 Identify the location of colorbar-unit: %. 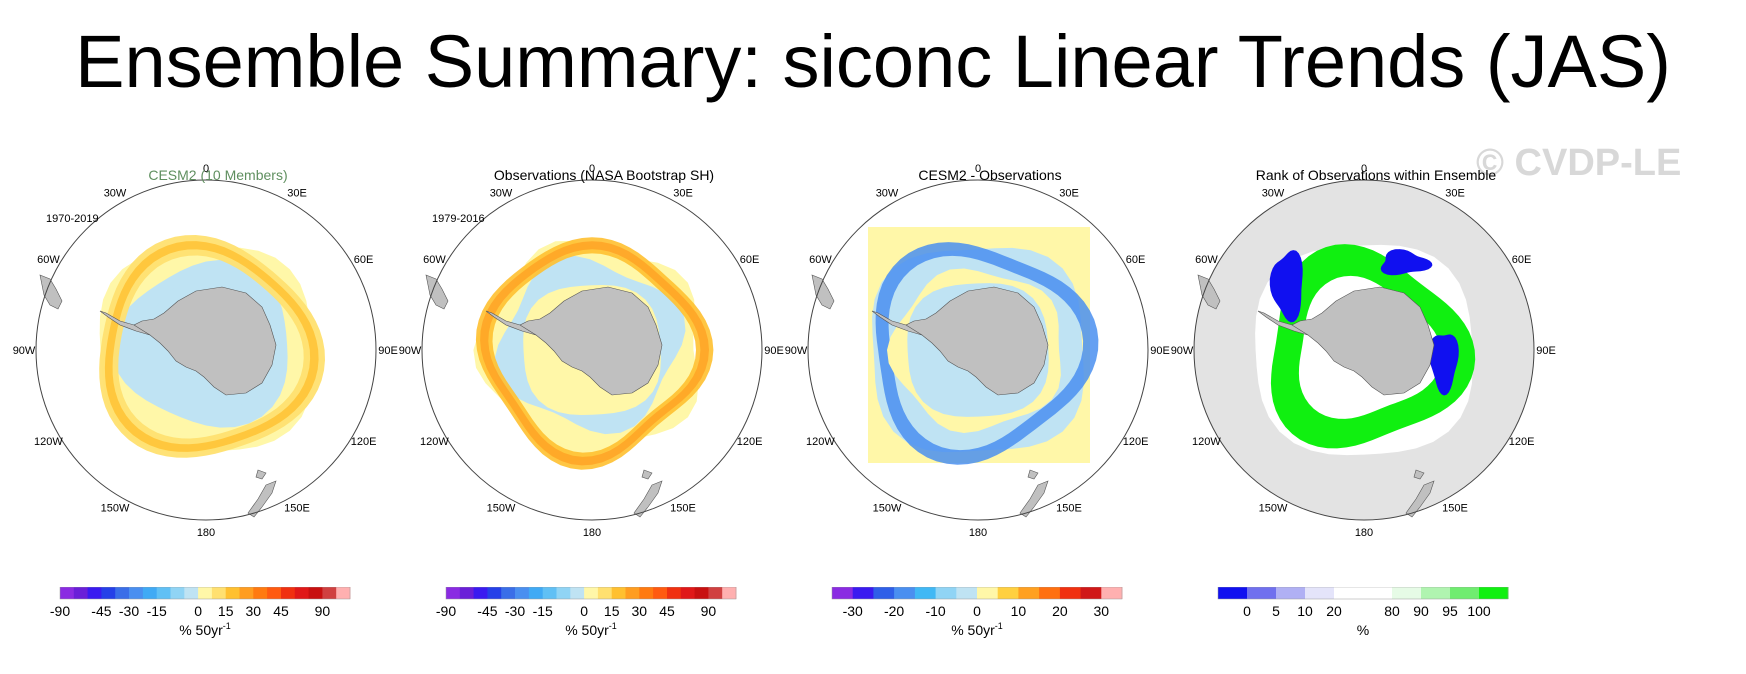
(1363, 630).